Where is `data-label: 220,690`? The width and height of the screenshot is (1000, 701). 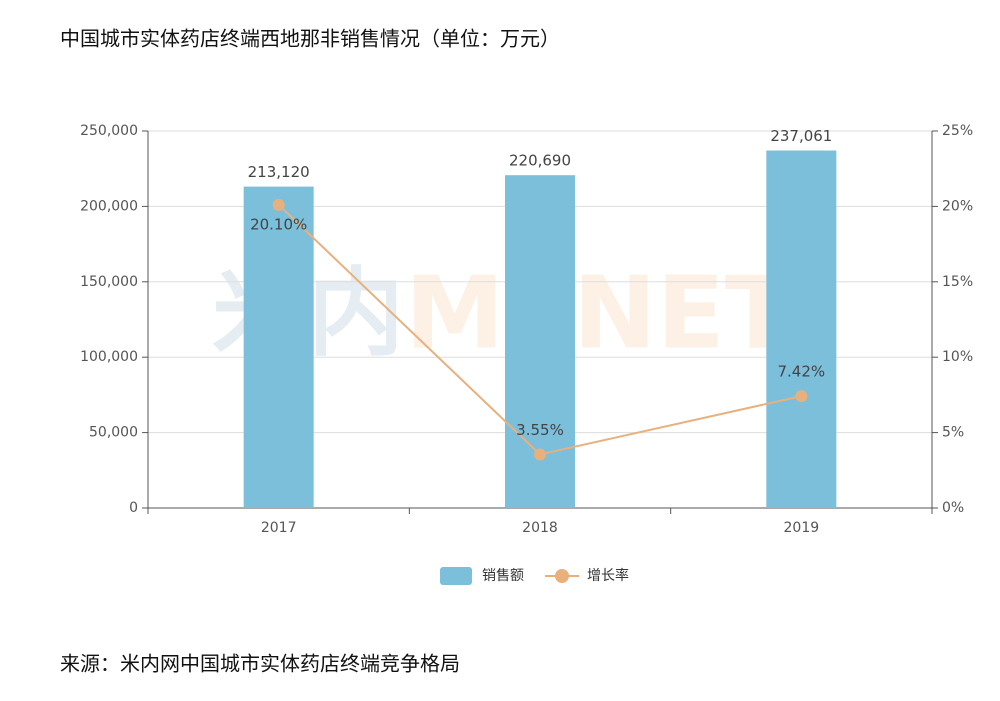
data-label: 220,690 is located at coordinates (540, 161).